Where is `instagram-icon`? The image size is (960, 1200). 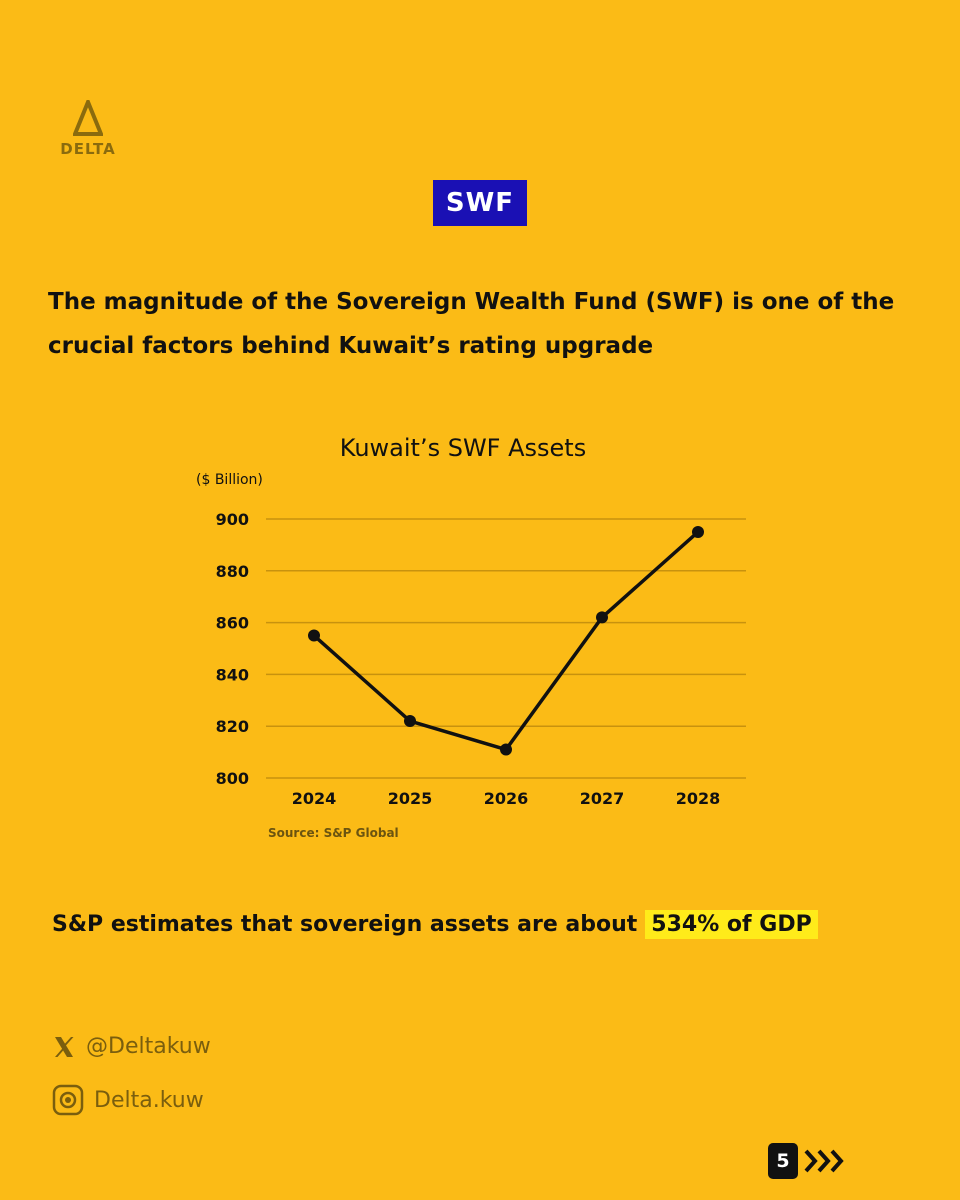
instagram-icon is located at coordinates (68, 1100).